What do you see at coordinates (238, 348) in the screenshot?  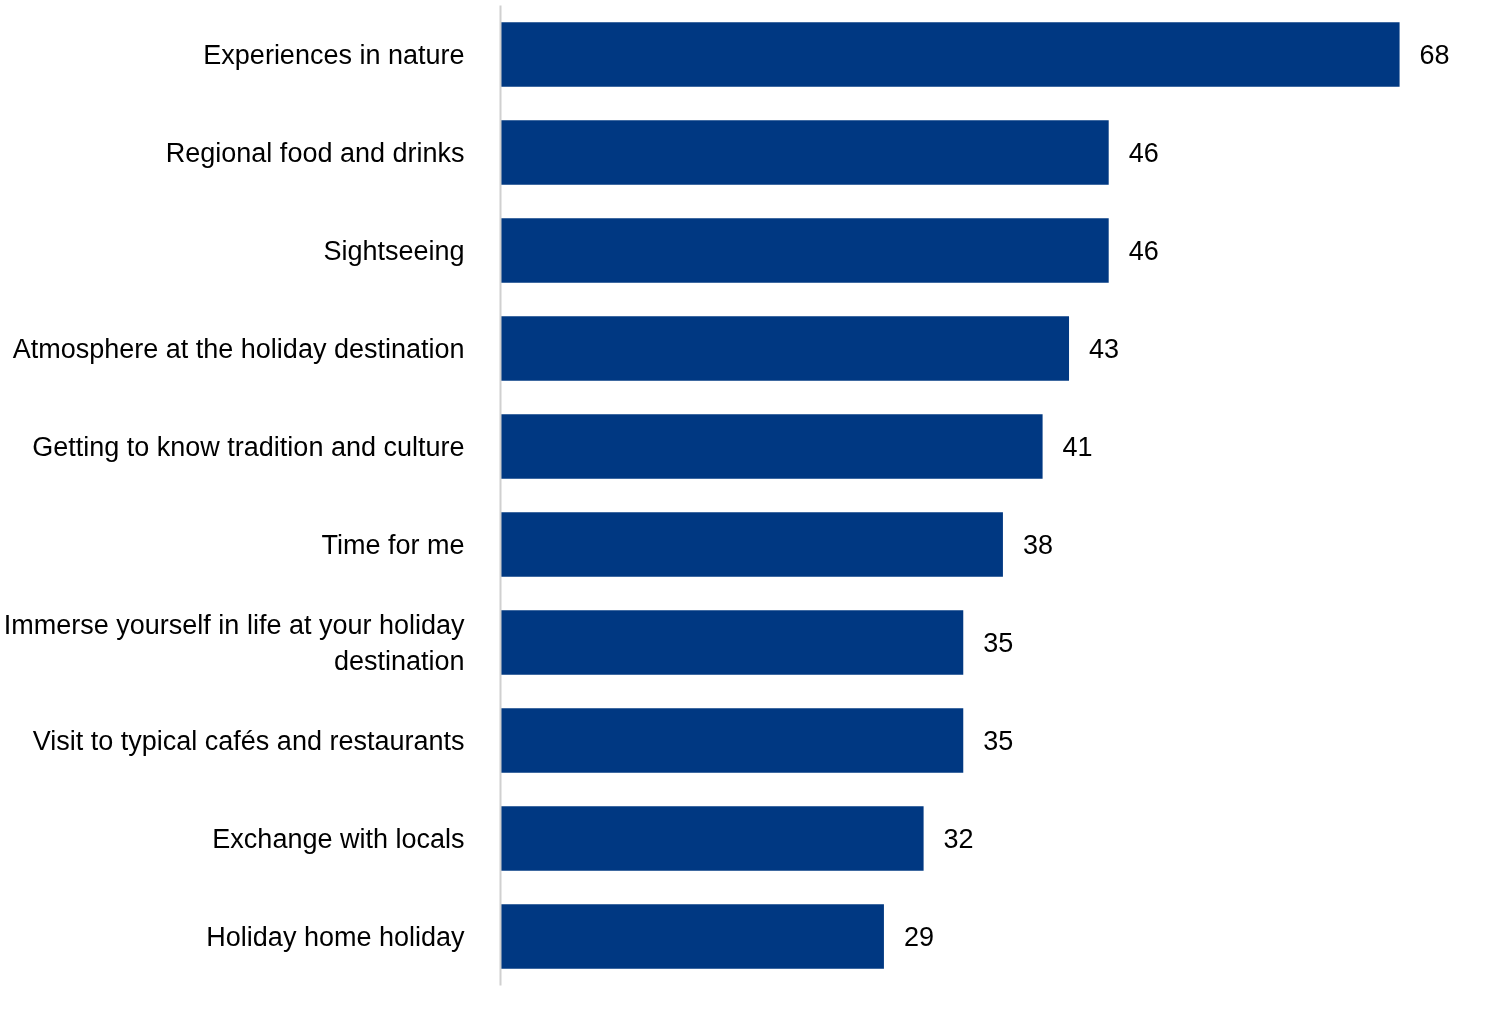 I see `y-tick-label: Atmosphere at the holiday destination` at bounding box center [238, 348].